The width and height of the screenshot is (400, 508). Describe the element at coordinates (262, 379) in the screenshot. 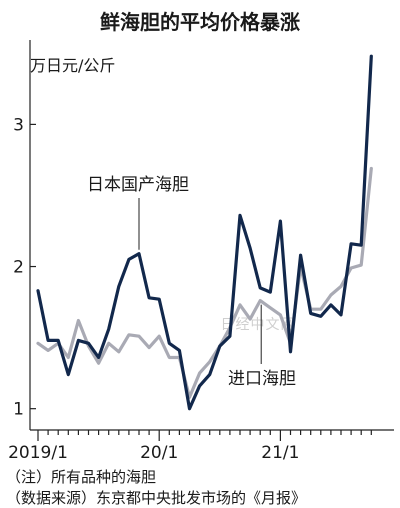

I see `annotation-label-imported: 进口海胆` at that location.